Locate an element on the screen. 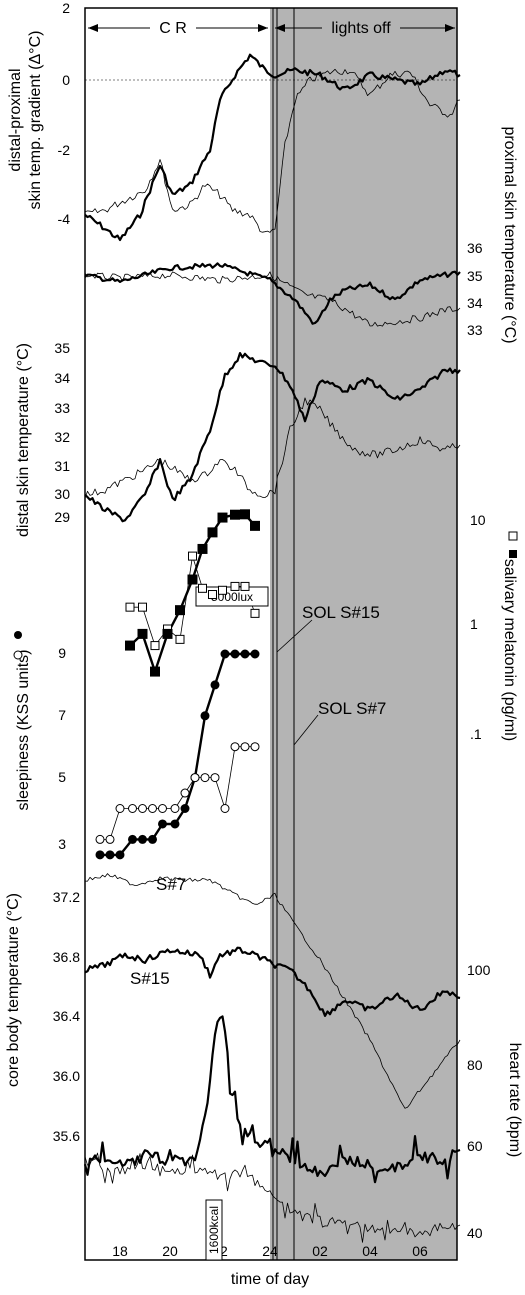  s7-line is located at coordinates (177, 793).